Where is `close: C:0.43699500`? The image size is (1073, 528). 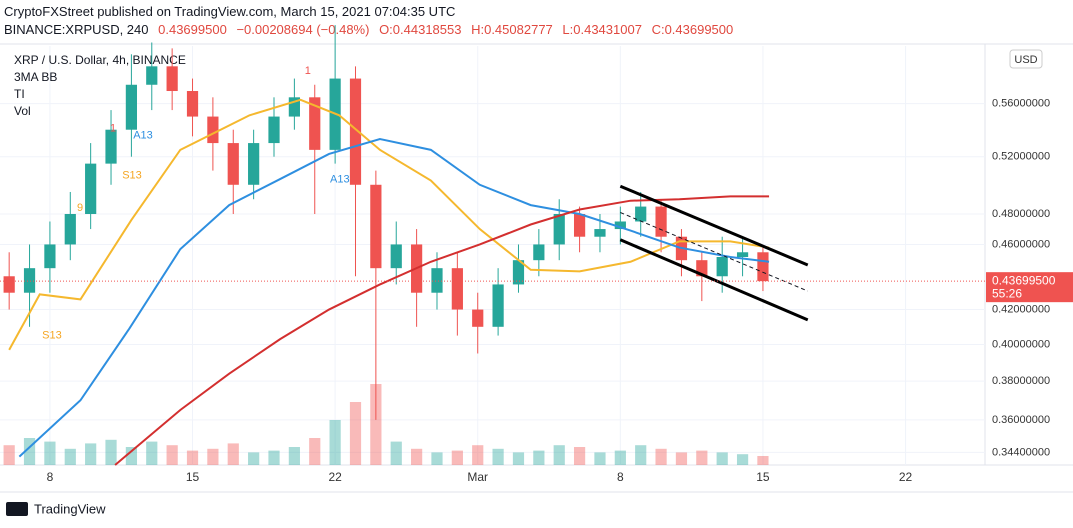 close: C:0.43699500 is located at coordinates (692, 29).